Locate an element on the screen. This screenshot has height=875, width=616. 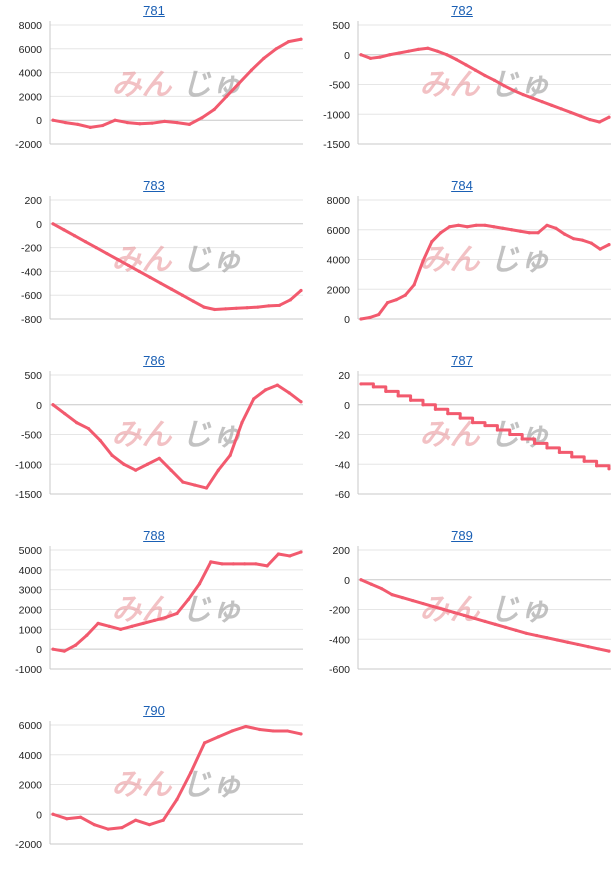
chart-svg: 500 0 -500 -1000 -1500 みん じゅ is located at coordinates (467, 85).